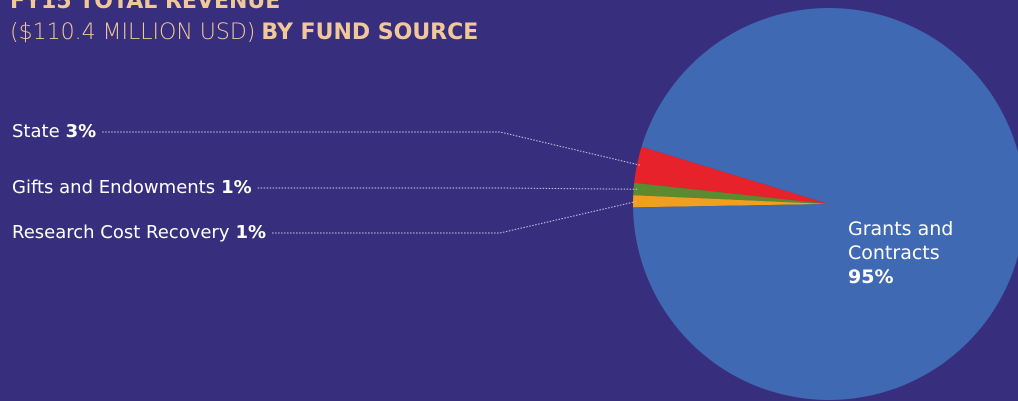 The height and width of the screenshot is (401, 1018). I want to click on chart-title: FY15 TOTAL REVENUE, so click(145, 7).